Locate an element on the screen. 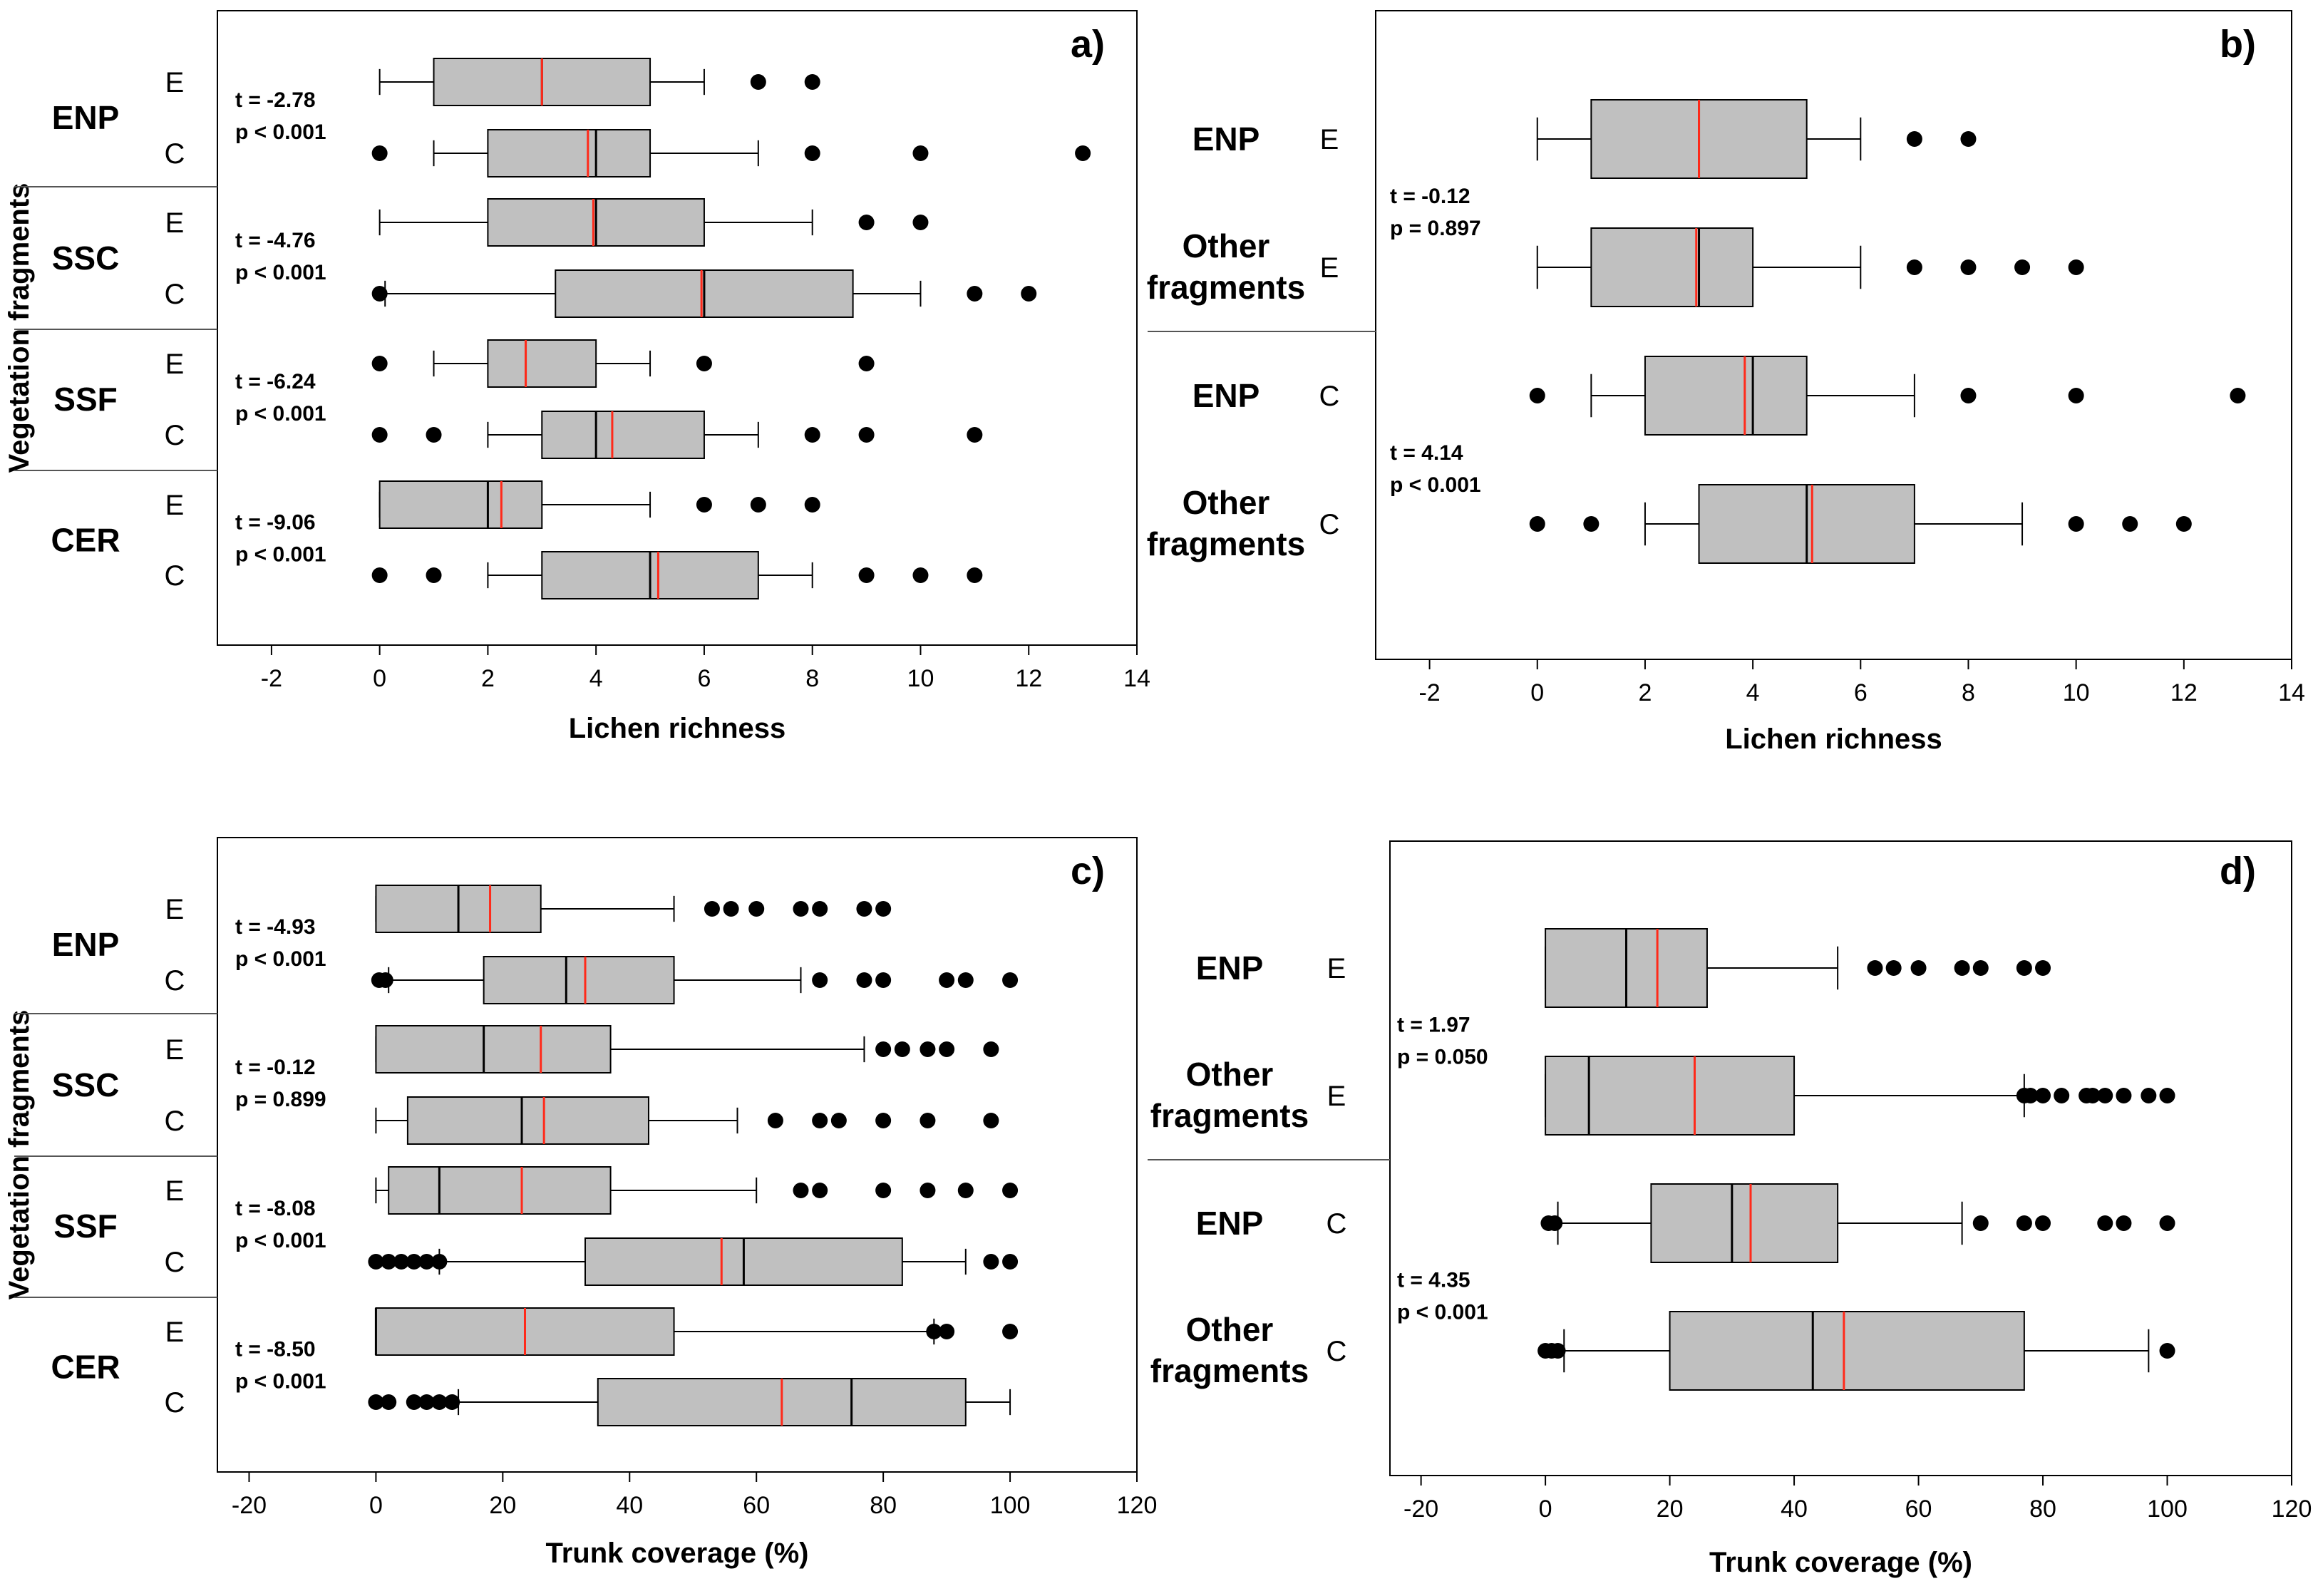 The height and width of the screenshot is (1596, 2318). x-tick-label: 0 is located at coordinates (376, 1505).